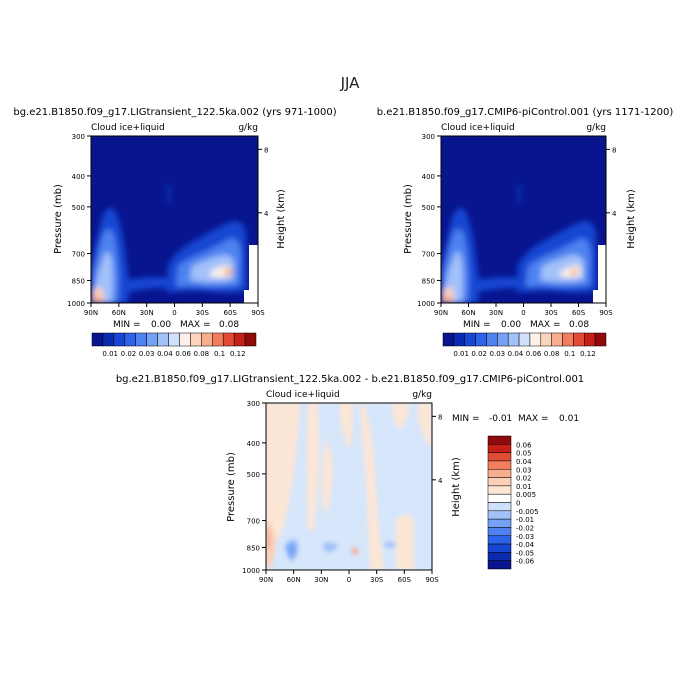 This screenshot has width=700, height=700. What do you see at coordinates (524, 454) in the screenshot?
I see `colorbar-label: 0.05` at bounding box center [524, 454].